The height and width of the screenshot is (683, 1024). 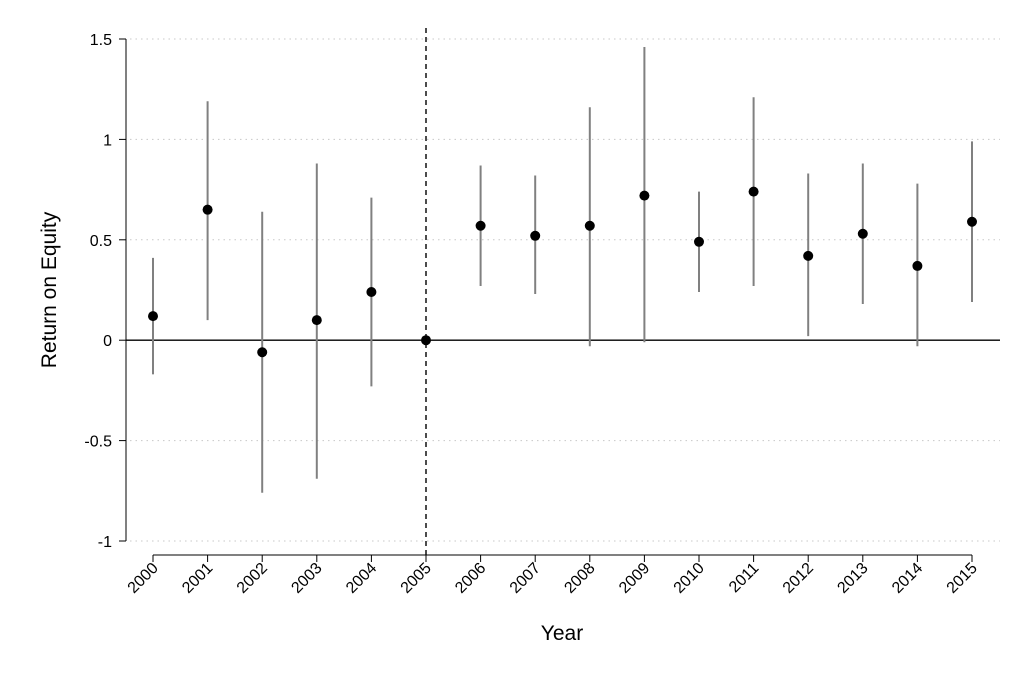 What do you see at coordinates (107, 140) in the screenshot?
I see `y-tick-label: 1` at bounding box center [107, 140].